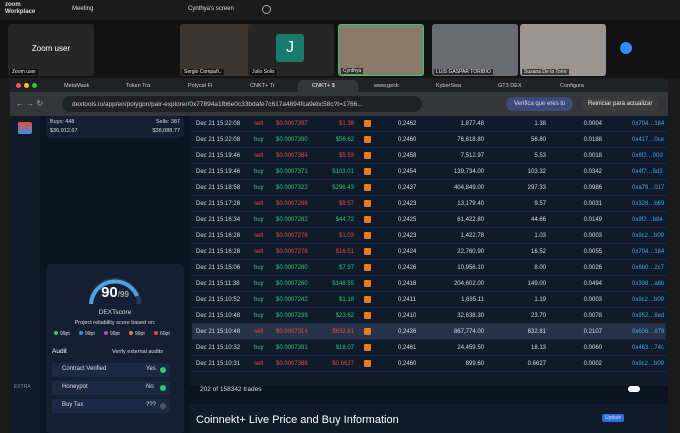 This screenshot has width=680, height=433. Describe the element at coordinates (218, 140) in the screenshot. I see `cell: Dec 21 15:22:08` at that location.